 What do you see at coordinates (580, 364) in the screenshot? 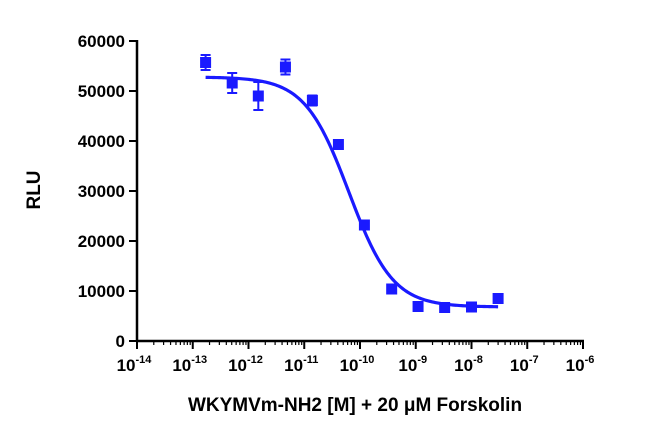
I see `x-tick-label: 10⁻⁶` at bounding box center [580, 364].